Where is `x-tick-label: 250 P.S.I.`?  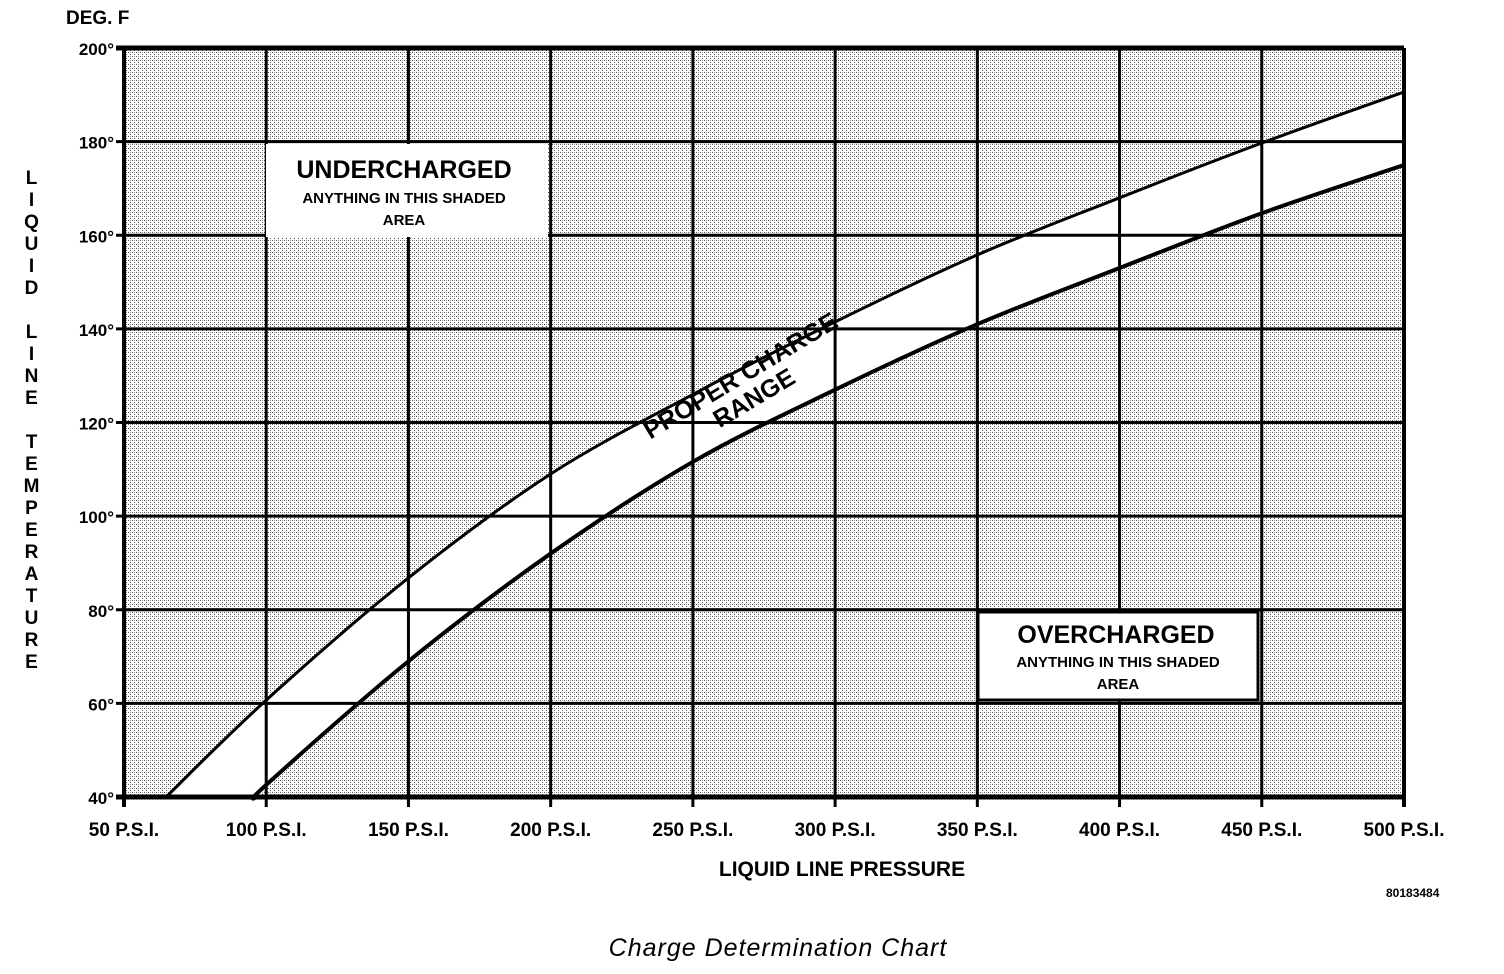 x-tick-label: 250 P.S.I. is located at coordinates (692, 830).